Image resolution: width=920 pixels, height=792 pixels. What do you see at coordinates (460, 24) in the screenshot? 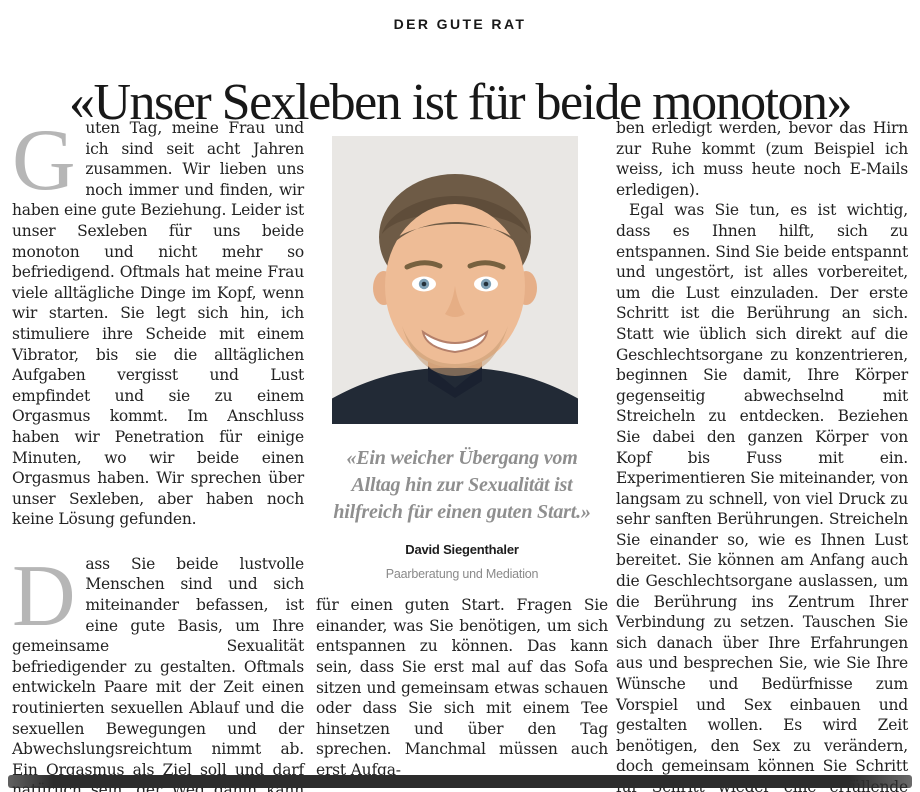
I see `article-kicker: DER GUTE RAT` at bounding box center [460, 24].